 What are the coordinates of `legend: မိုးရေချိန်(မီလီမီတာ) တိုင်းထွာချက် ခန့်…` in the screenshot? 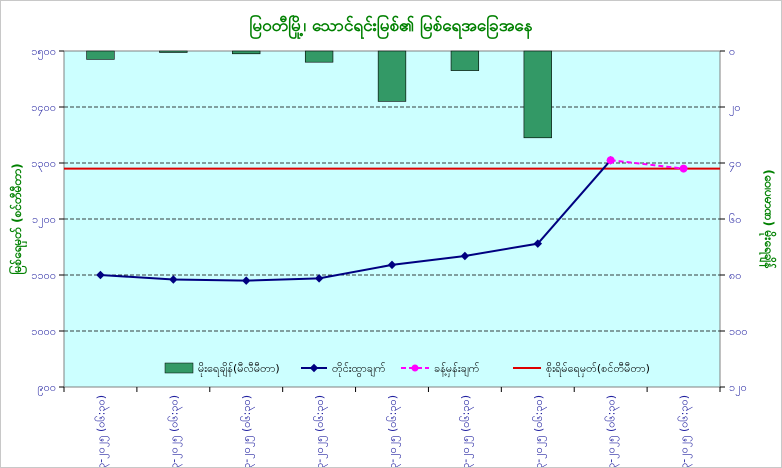 It's located at (407, 369).